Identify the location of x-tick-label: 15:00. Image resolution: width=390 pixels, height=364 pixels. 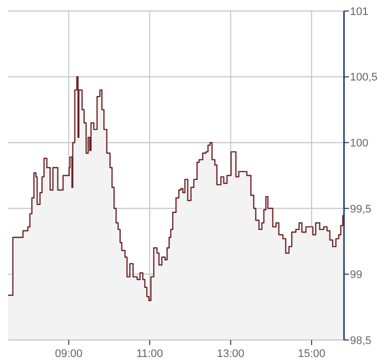
(312, 354).